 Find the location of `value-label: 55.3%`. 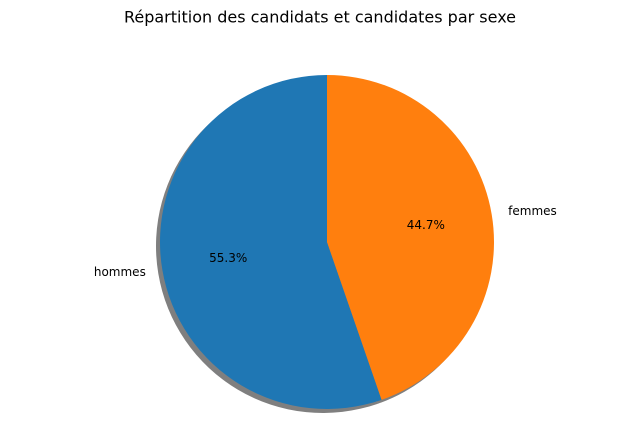

value-label: 55.3% is located at coordinates (228, 258).